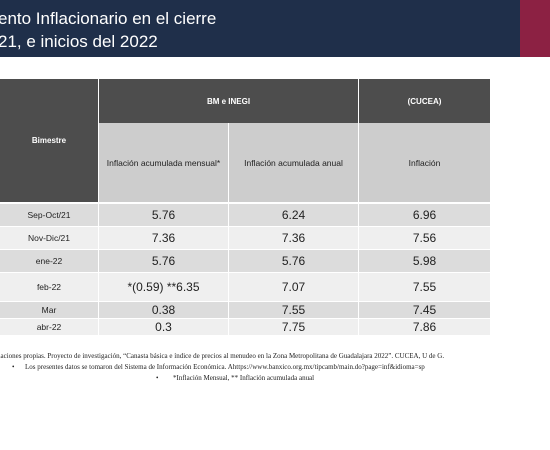 The width and height of the screenshot is (550, 450). I want to click on table-row: feb-22 *(0.59) **6.35 7.07 7.55, so click(245, 287).